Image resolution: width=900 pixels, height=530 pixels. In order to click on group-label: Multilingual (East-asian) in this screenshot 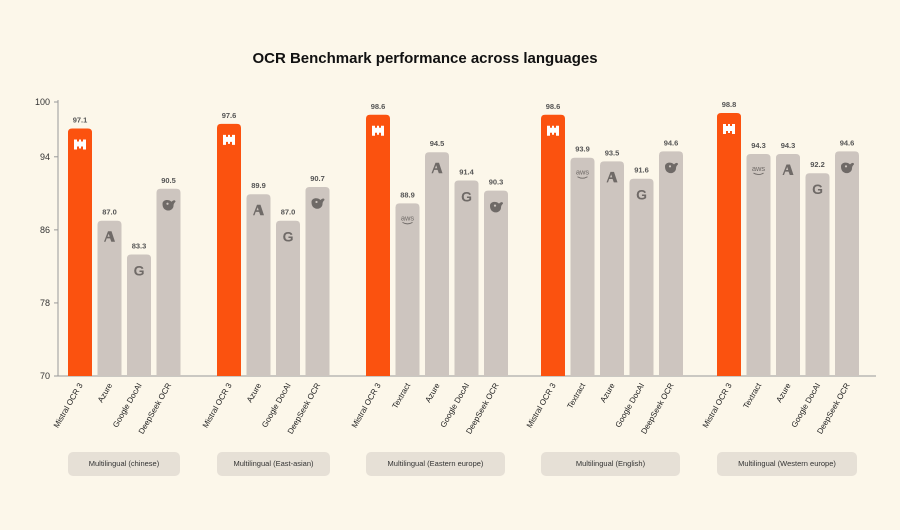, I will do `click(273, 464)`.